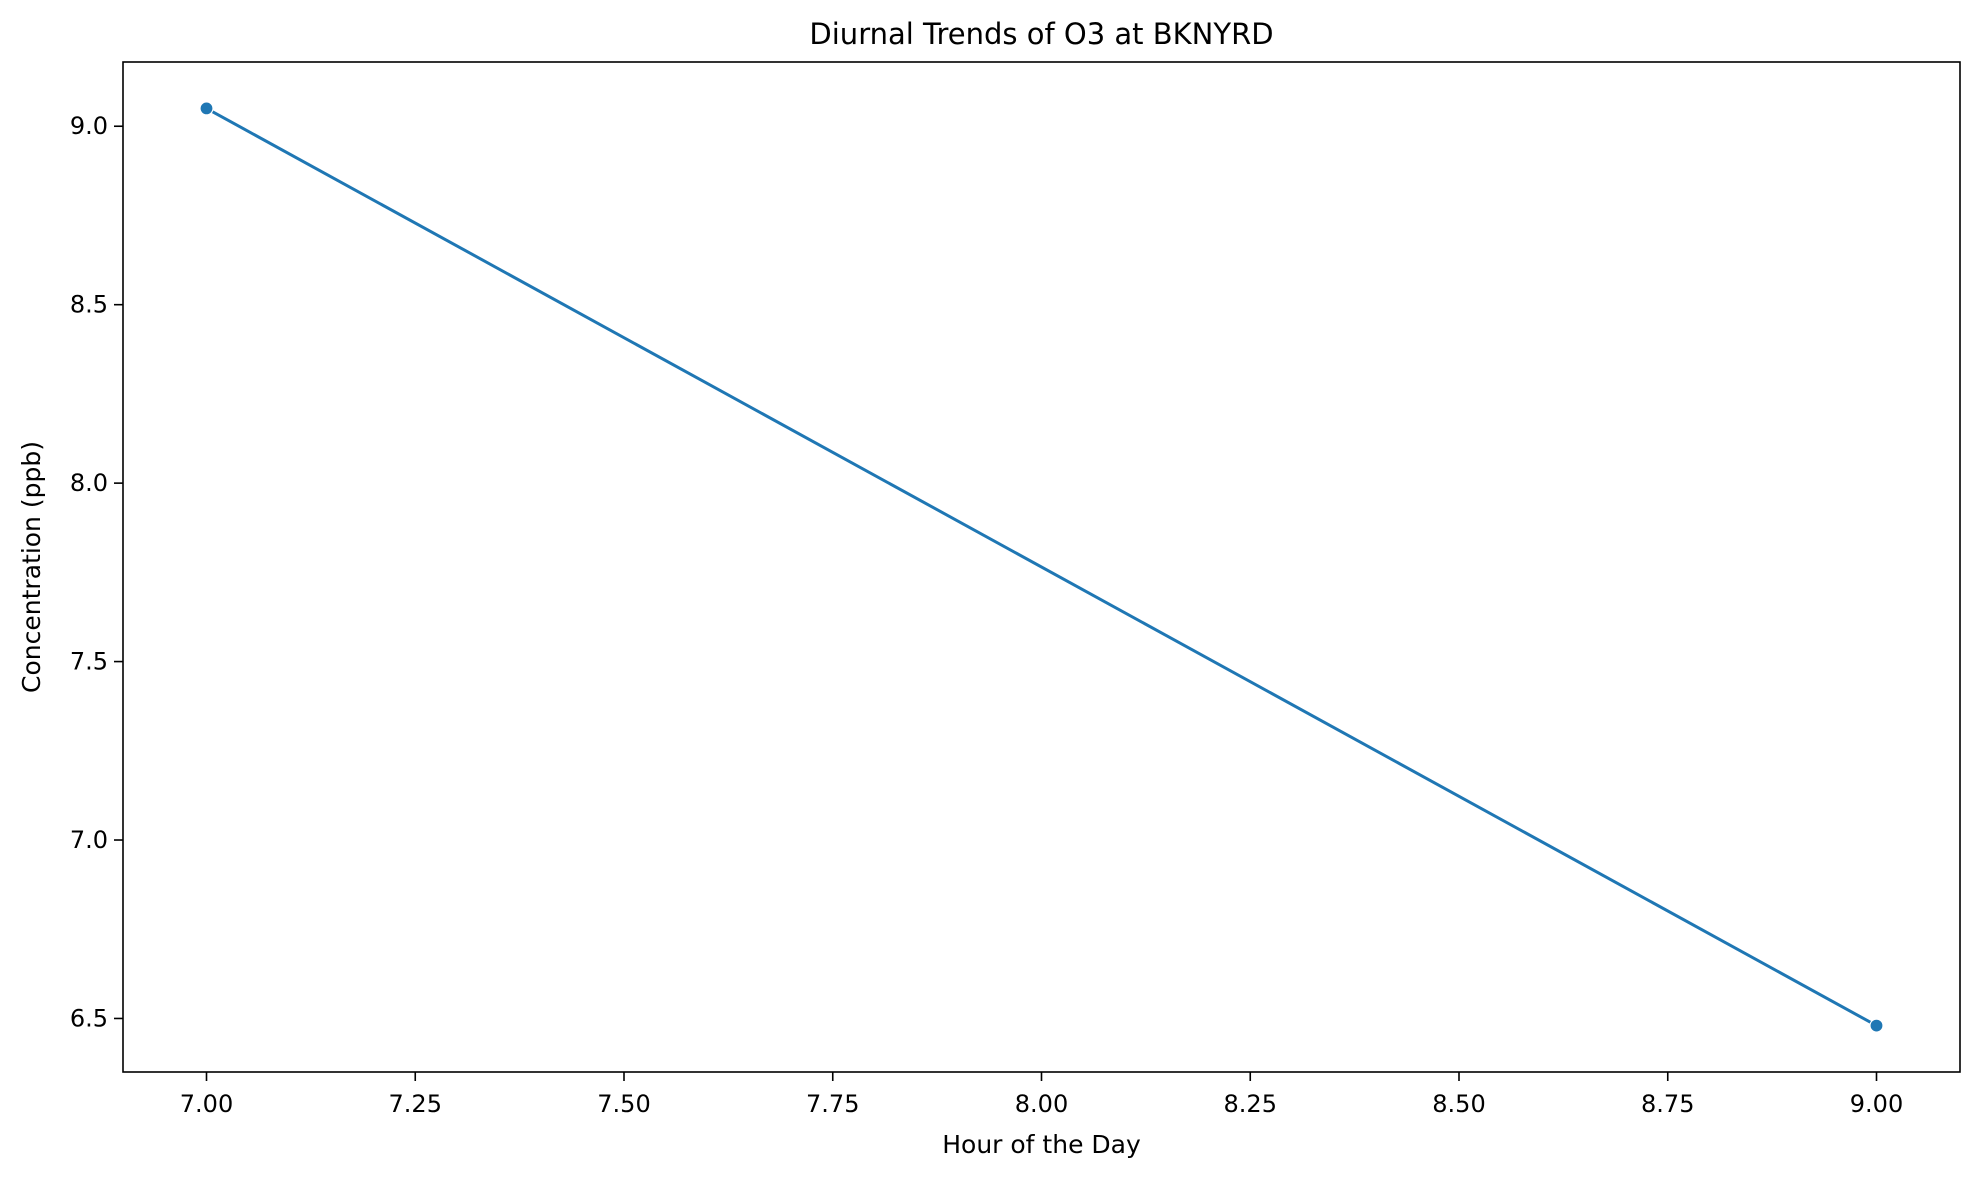  Describe the element at coordinates (89, 662) in the screenshot. I see `y-tick-label: 7.5` at that location.